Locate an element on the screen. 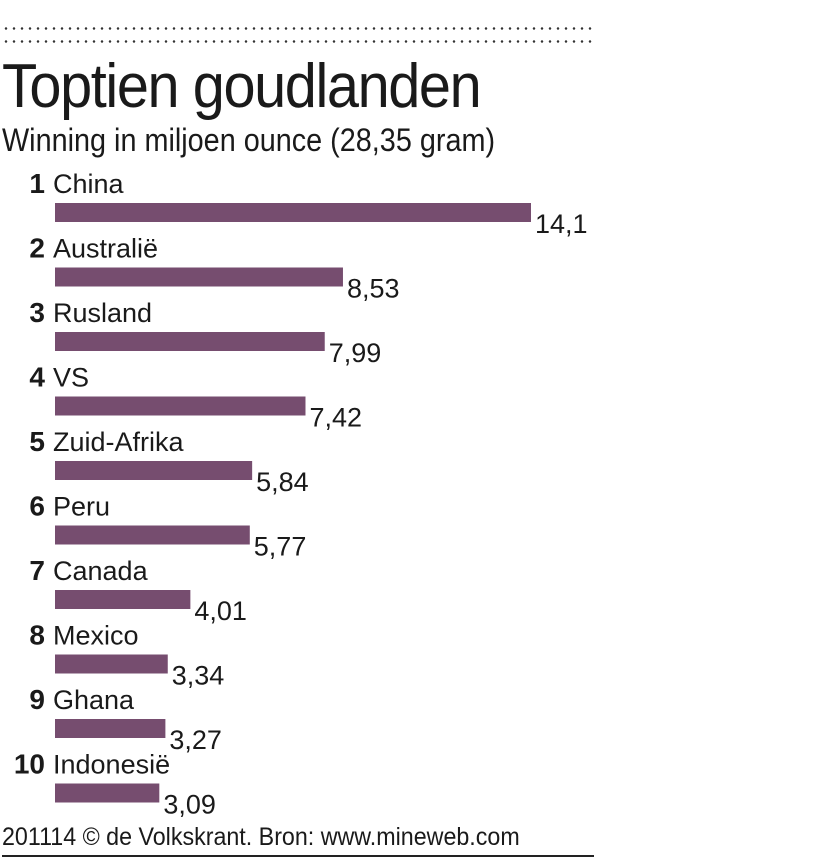 This screenshot has width=826, height=860. country-label: Peru is located at coordinates (81, 507).